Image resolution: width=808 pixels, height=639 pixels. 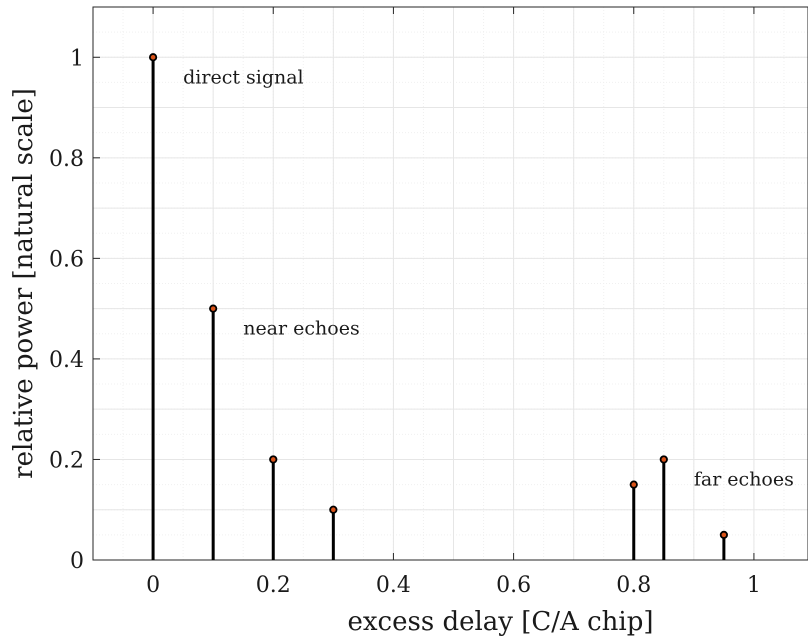 What do you see at coordinates (153, 585) in the screenshot?
I see `x-tick-label: 0` at bounding box center [153, 585].